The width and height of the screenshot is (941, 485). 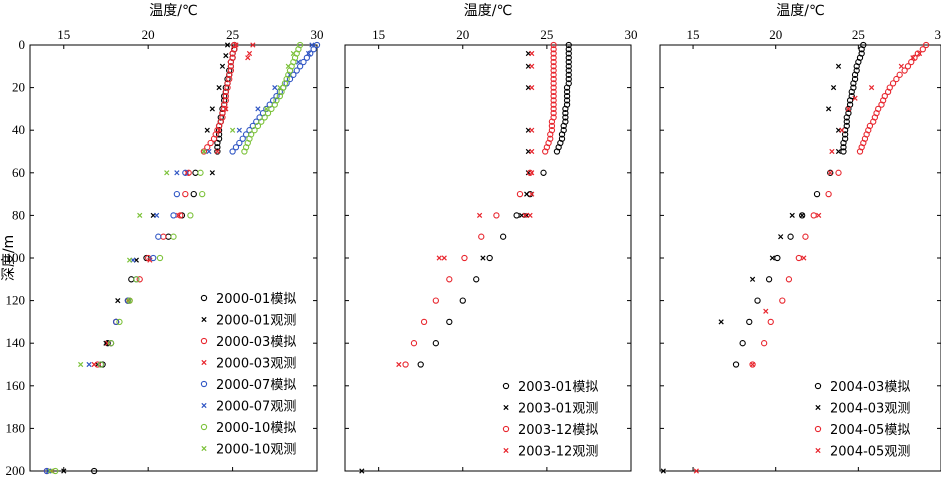 I want to click on y-tick-label: 200, so click(x=16, y=470).